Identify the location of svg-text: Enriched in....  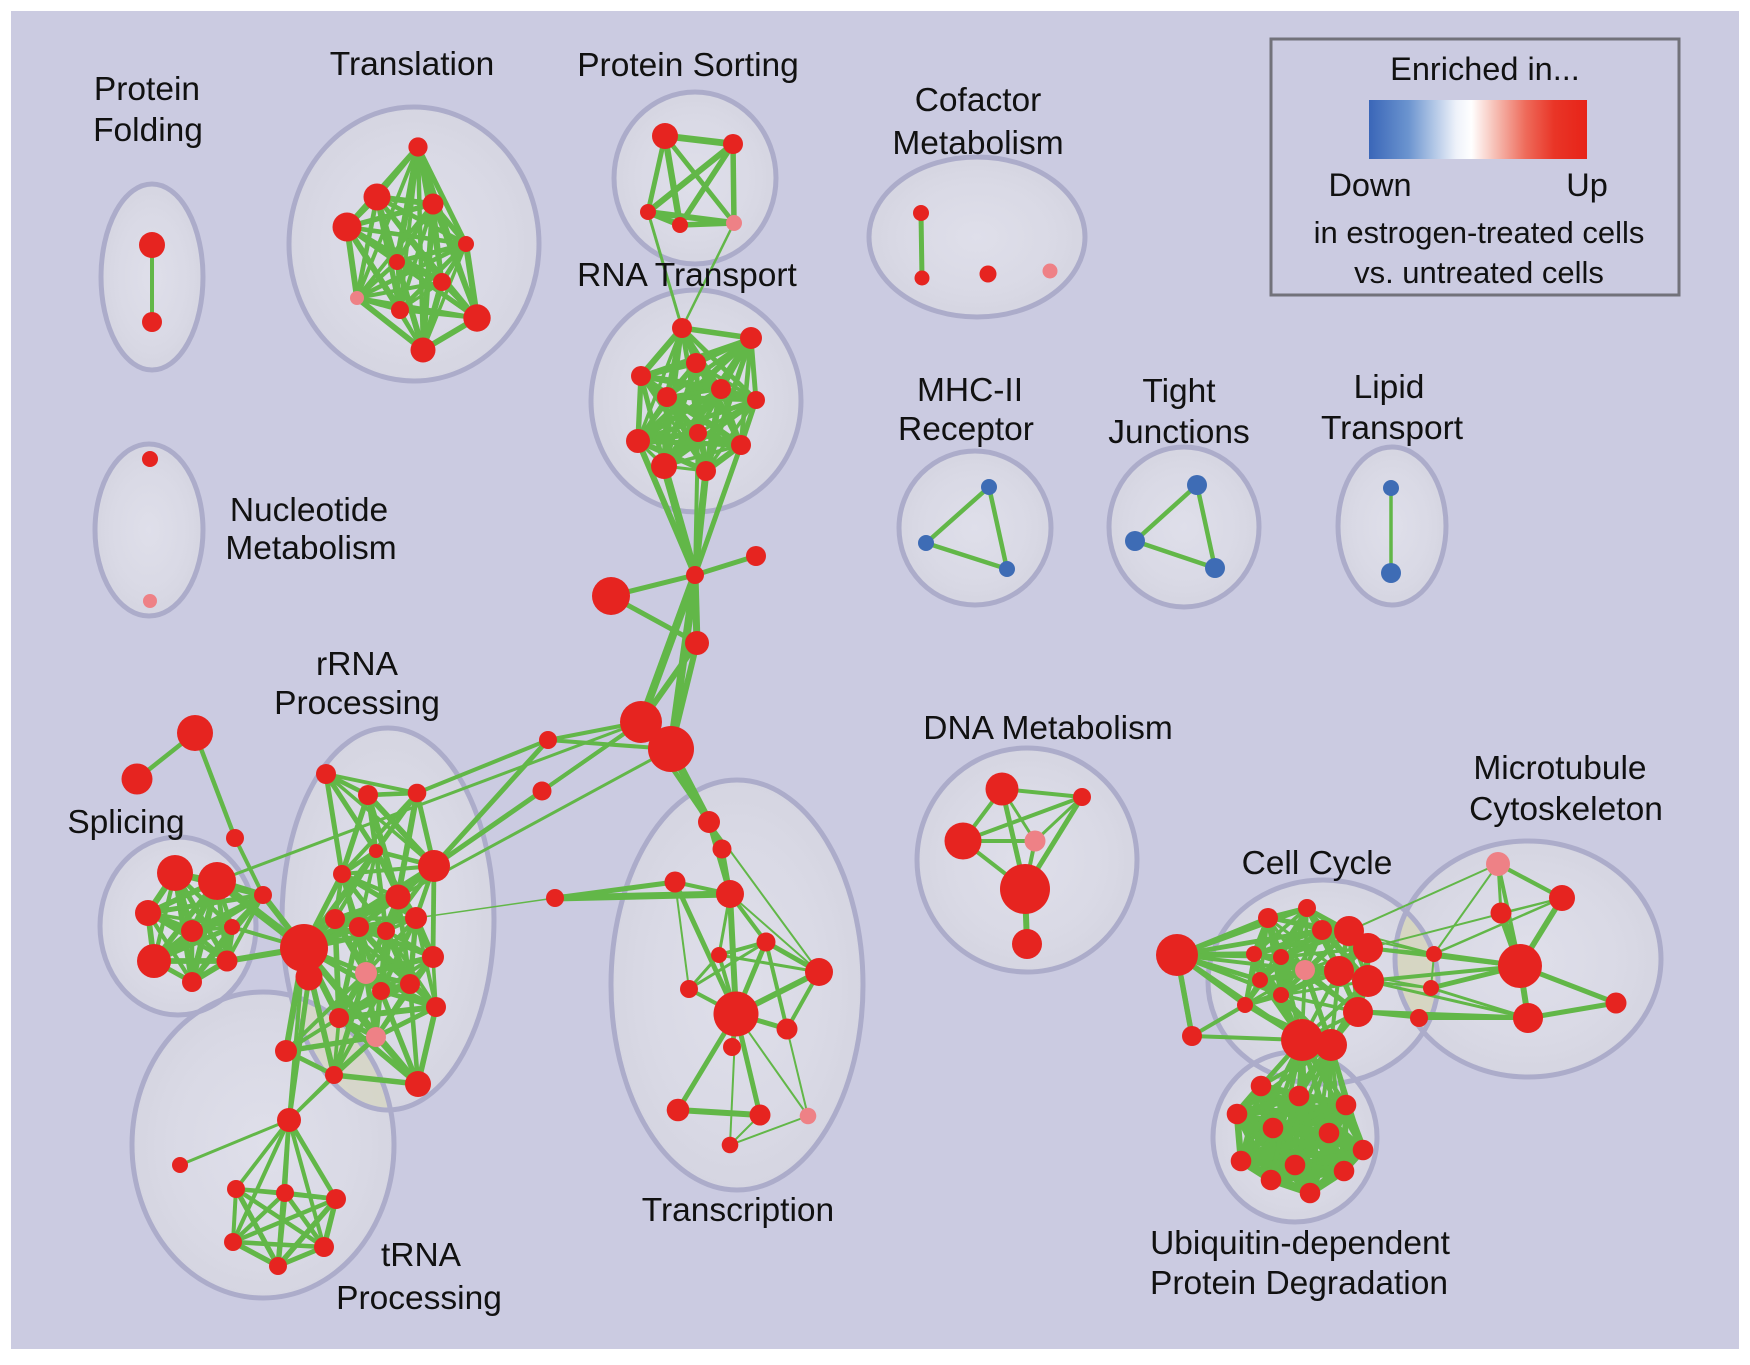
(1485, 69).